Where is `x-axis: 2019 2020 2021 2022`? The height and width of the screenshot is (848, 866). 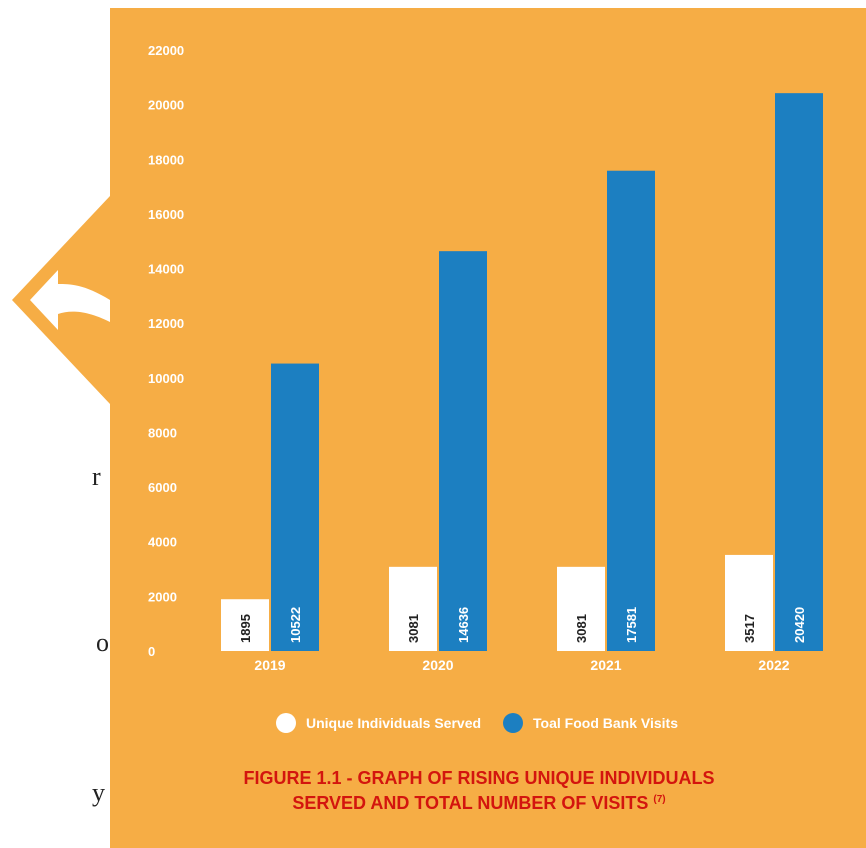 x-axis: 2019 2020 2021 2022 is located at coordinates (521, 665).